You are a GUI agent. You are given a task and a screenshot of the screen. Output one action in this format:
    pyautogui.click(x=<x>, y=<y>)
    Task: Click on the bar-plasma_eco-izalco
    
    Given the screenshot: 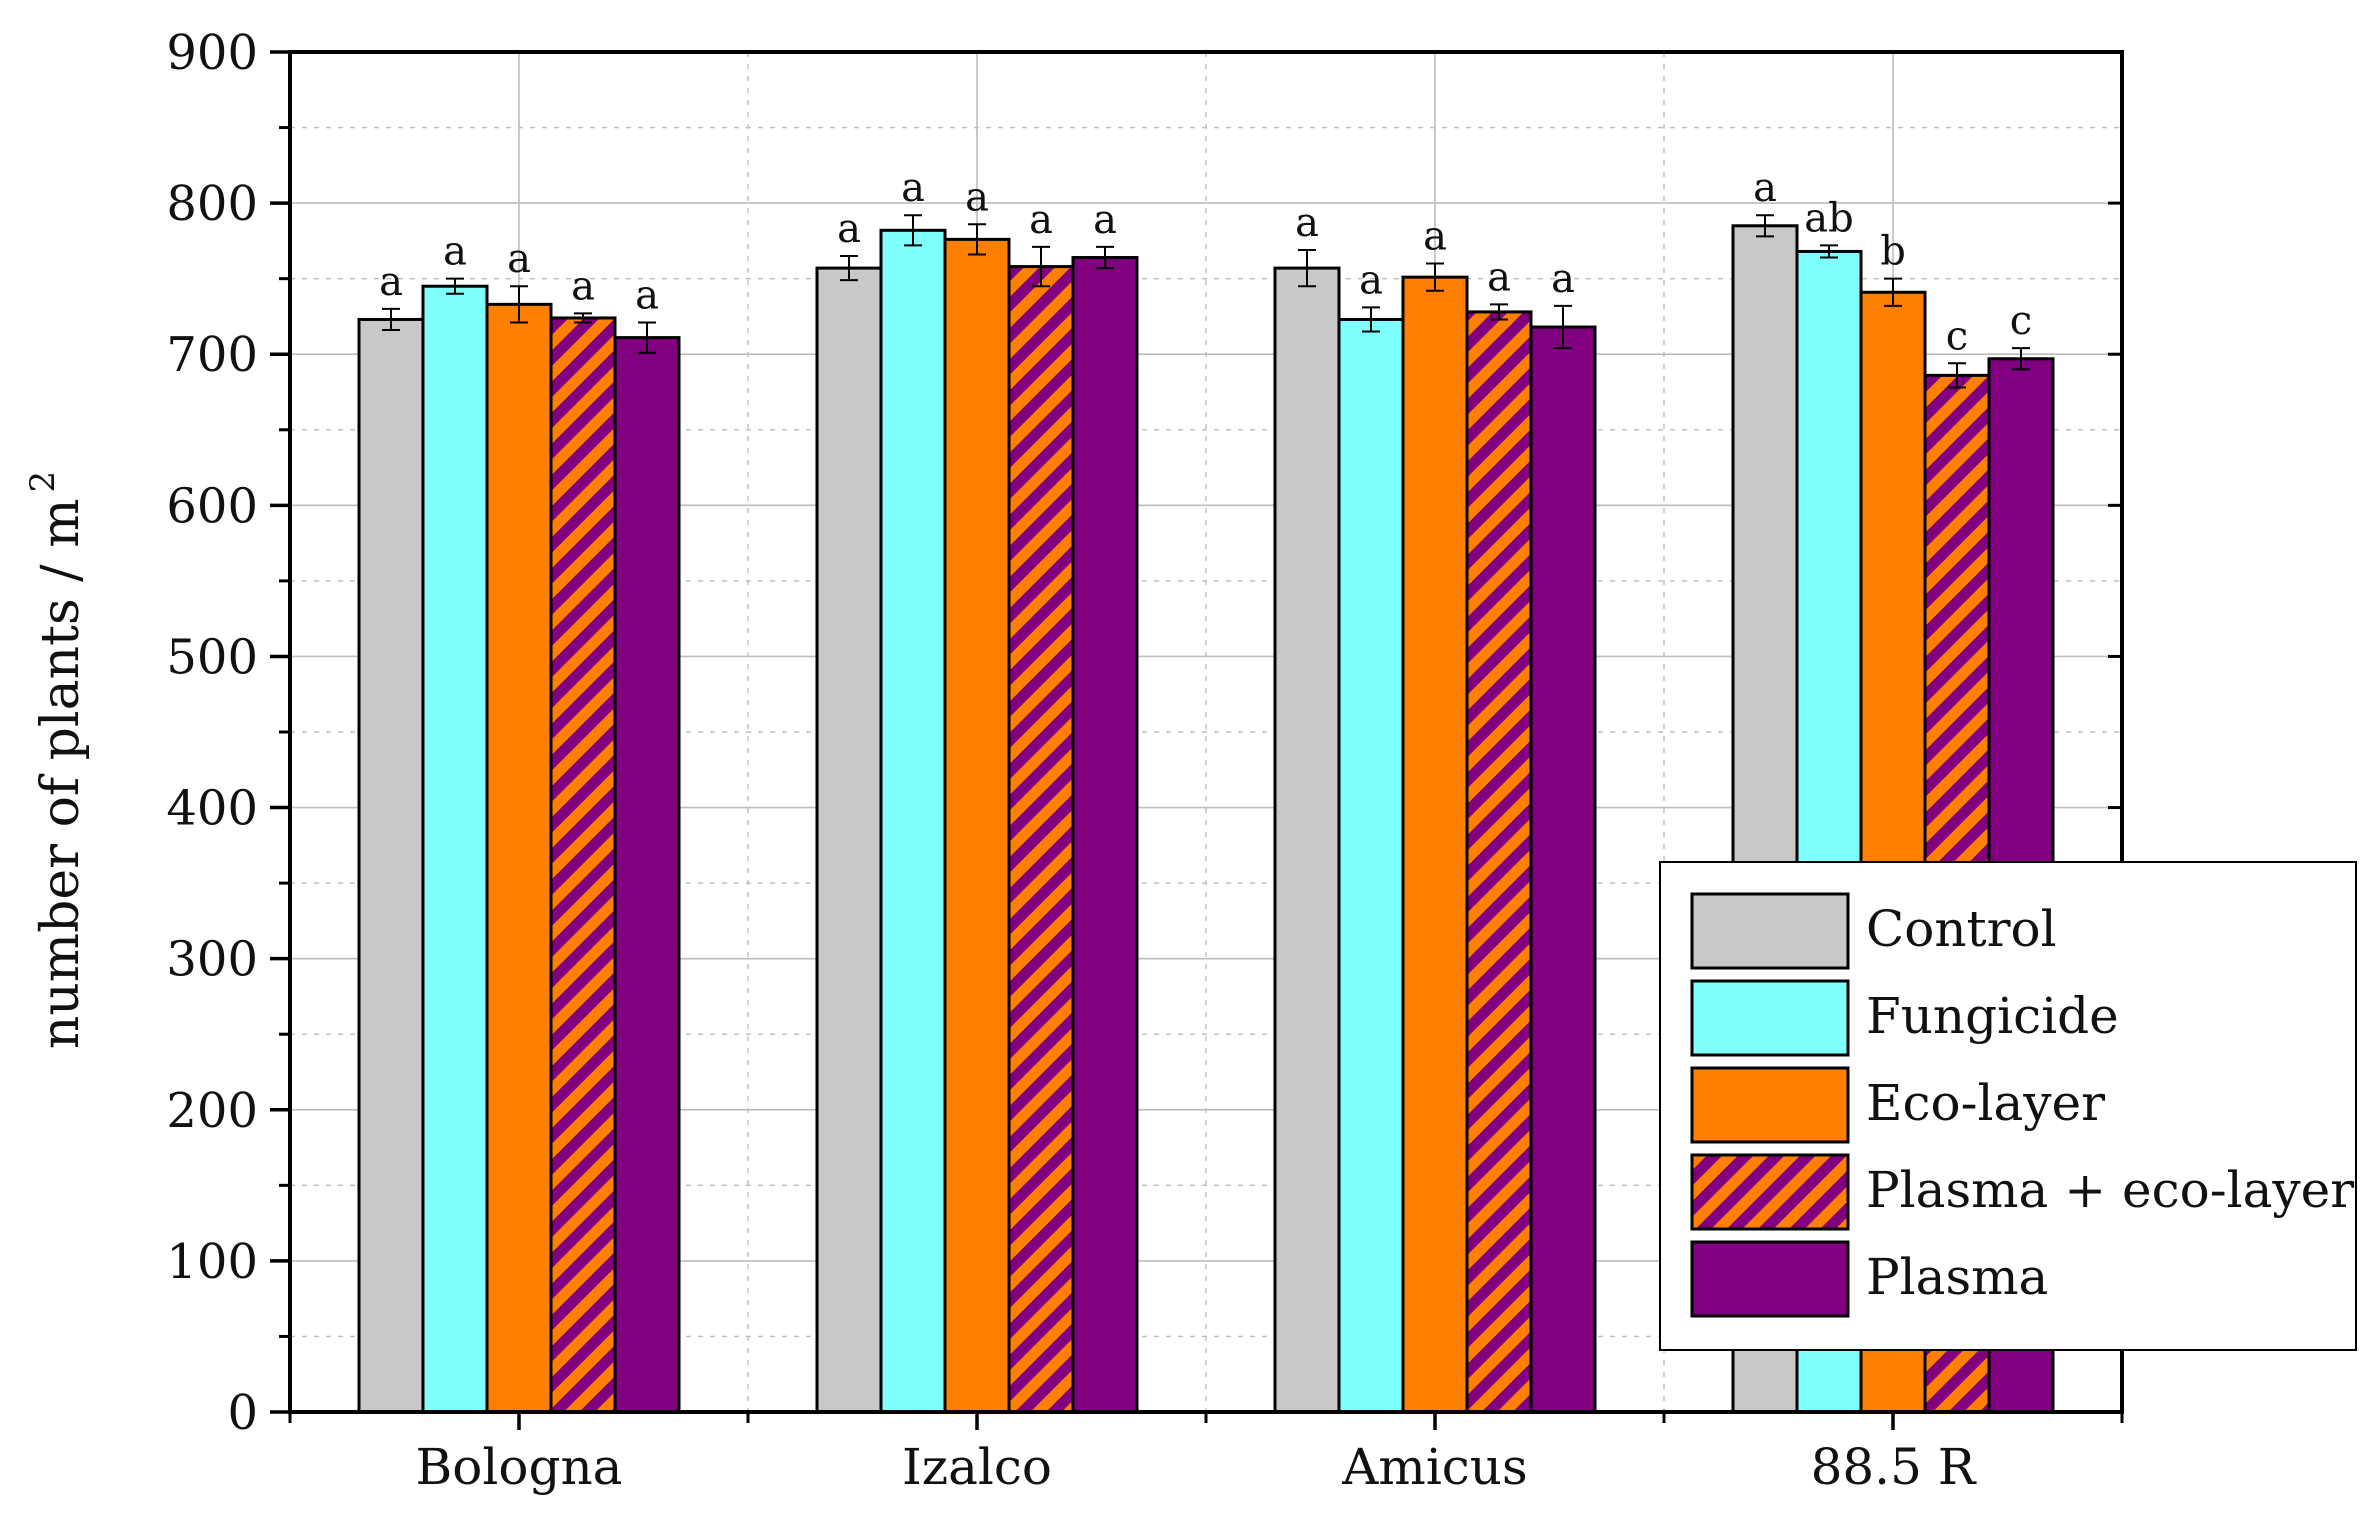 What is the action you would take?
    pyautogui.click(x=1041, y=839)
    